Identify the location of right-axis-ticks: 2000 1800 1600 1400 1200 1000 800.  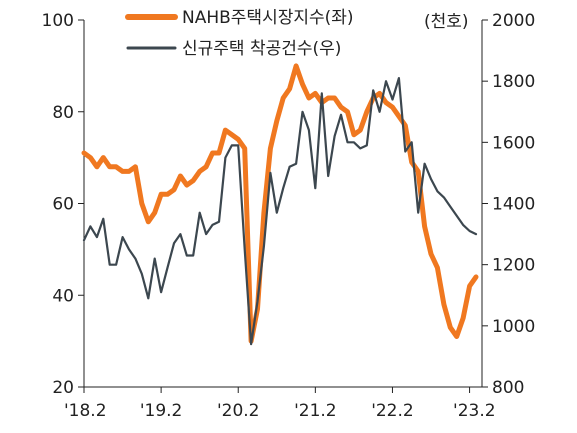
(508, 204).